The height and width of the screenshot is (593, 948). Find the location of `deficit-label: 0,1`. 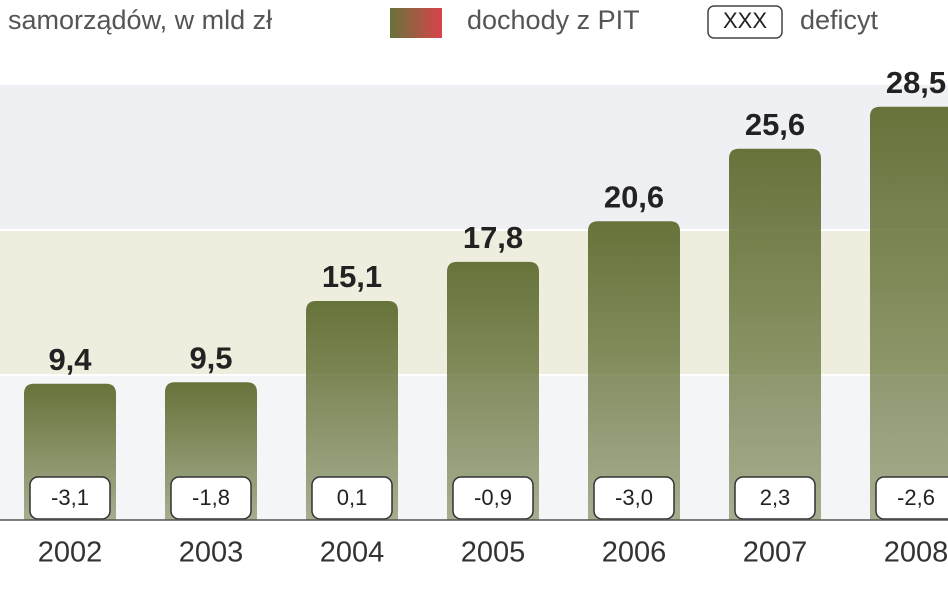

deficit-label: 0,1 is located at coordinates (352, 497).